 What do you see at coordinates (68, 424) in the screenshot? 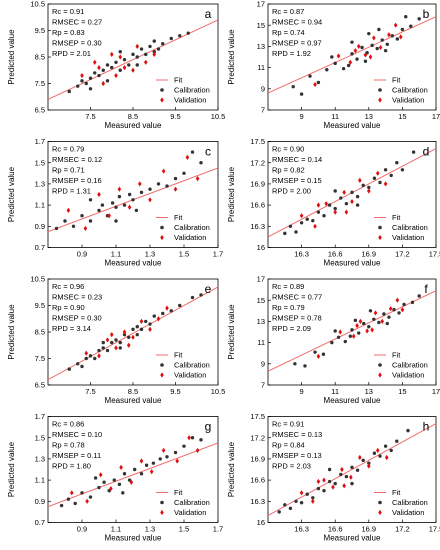
I see `stat-line: Rc = 0.86` at bounding box center [68, 424].